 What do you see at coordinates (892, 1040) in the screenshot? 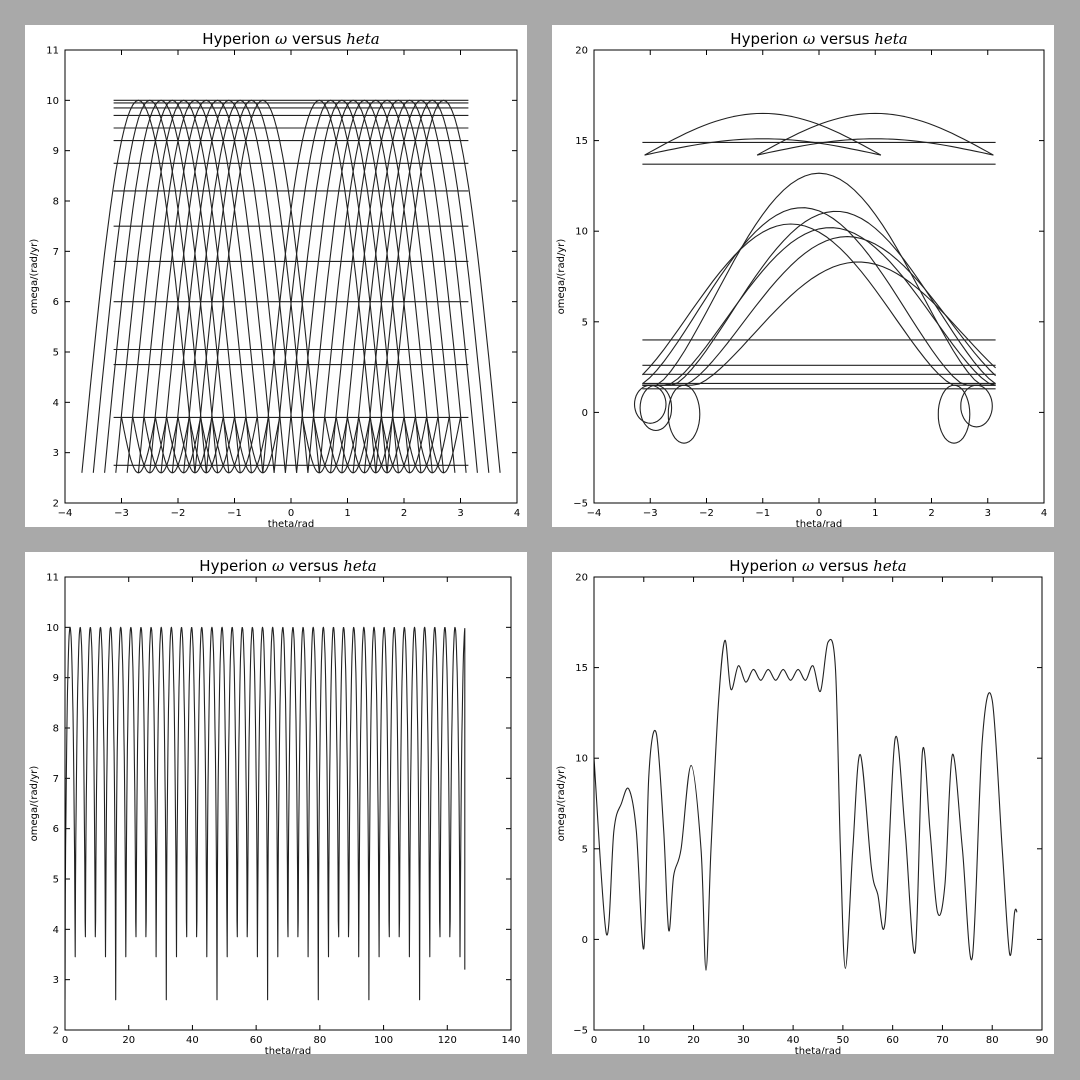
I see `x-tick-label: 60` at bounding box center [892, 1040].